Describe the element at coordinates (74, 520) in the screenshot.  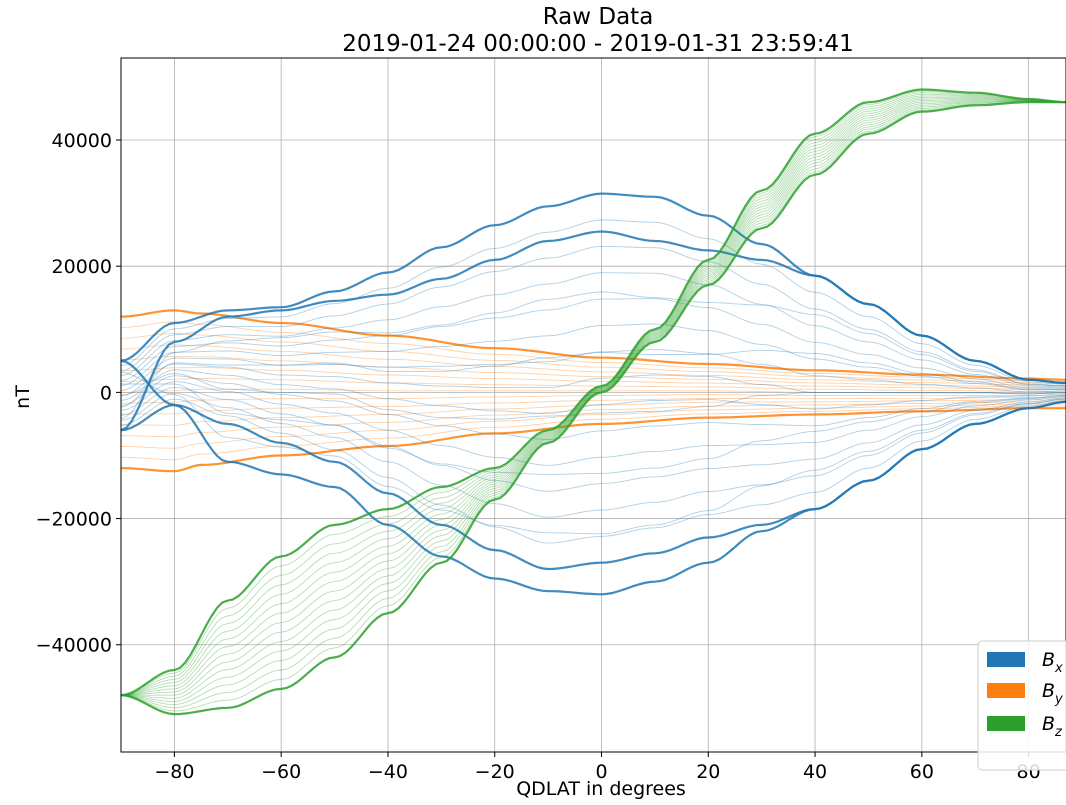
I see `y-tick-label: −20000` at that location.